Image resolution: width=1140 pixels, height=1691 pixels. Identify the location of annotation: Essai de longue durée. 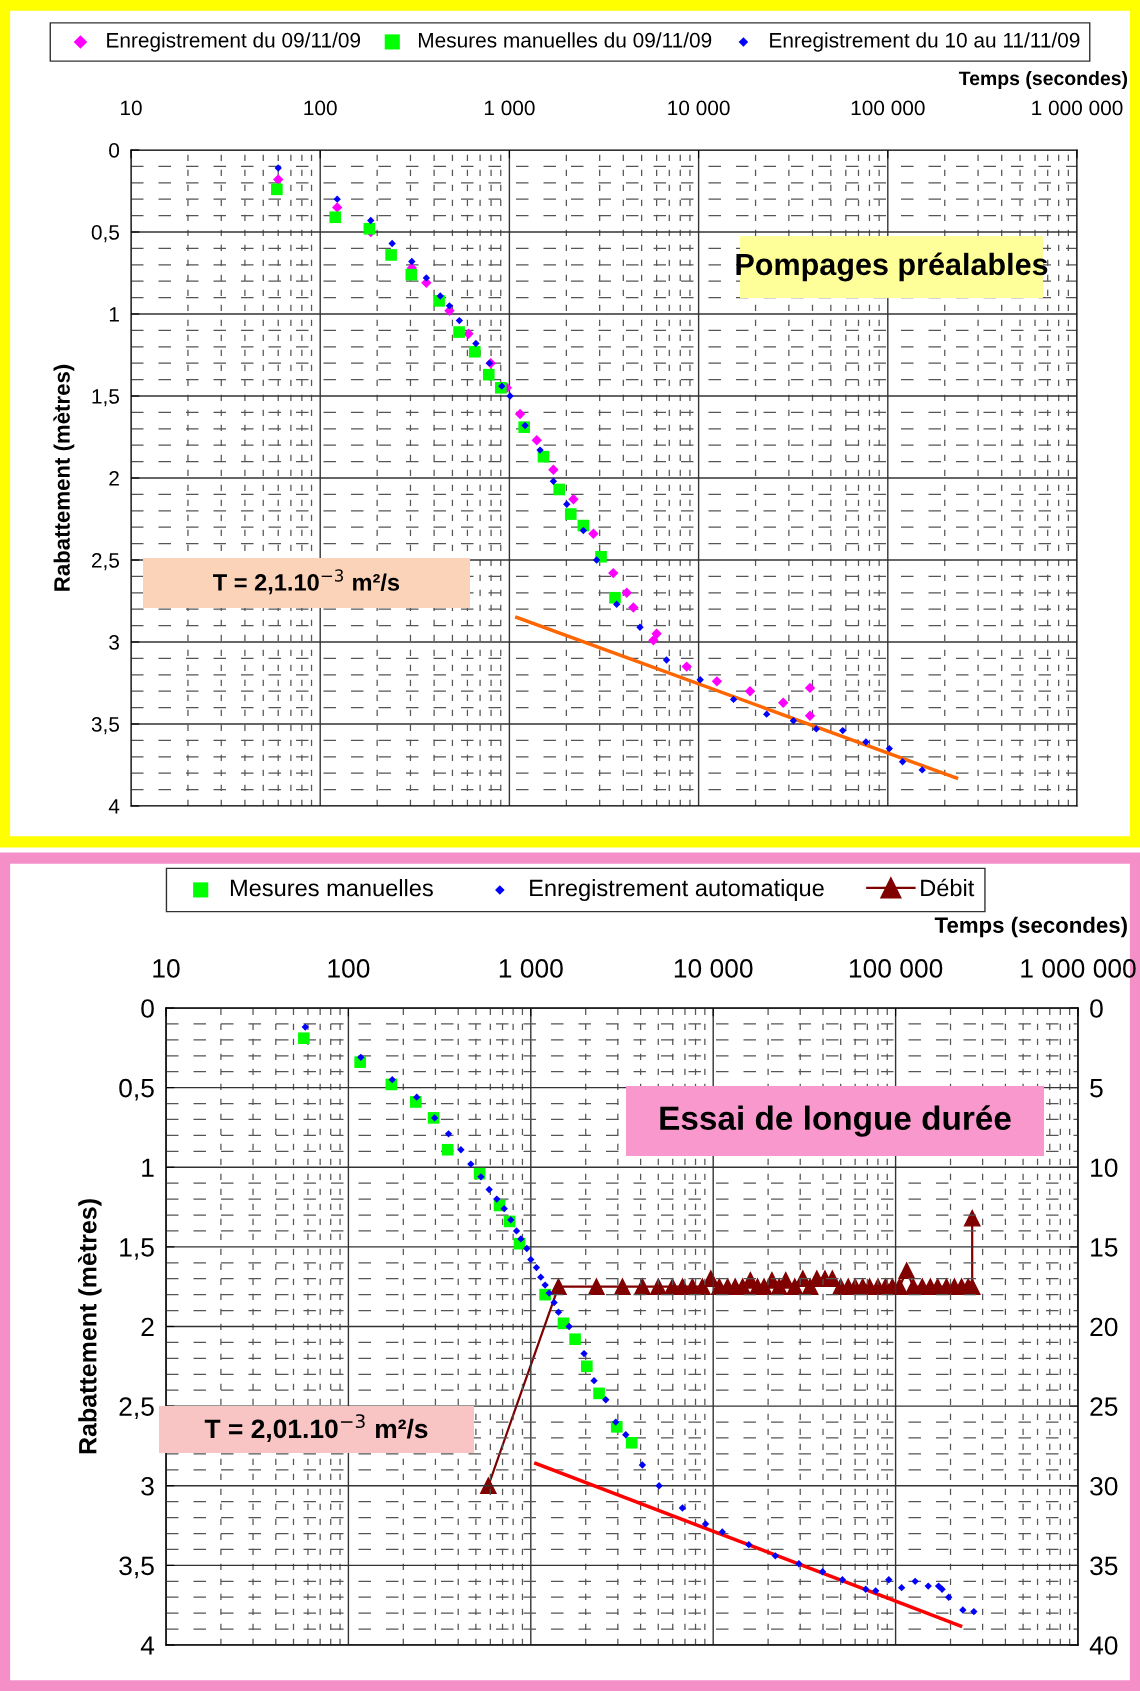
(835, 1121).